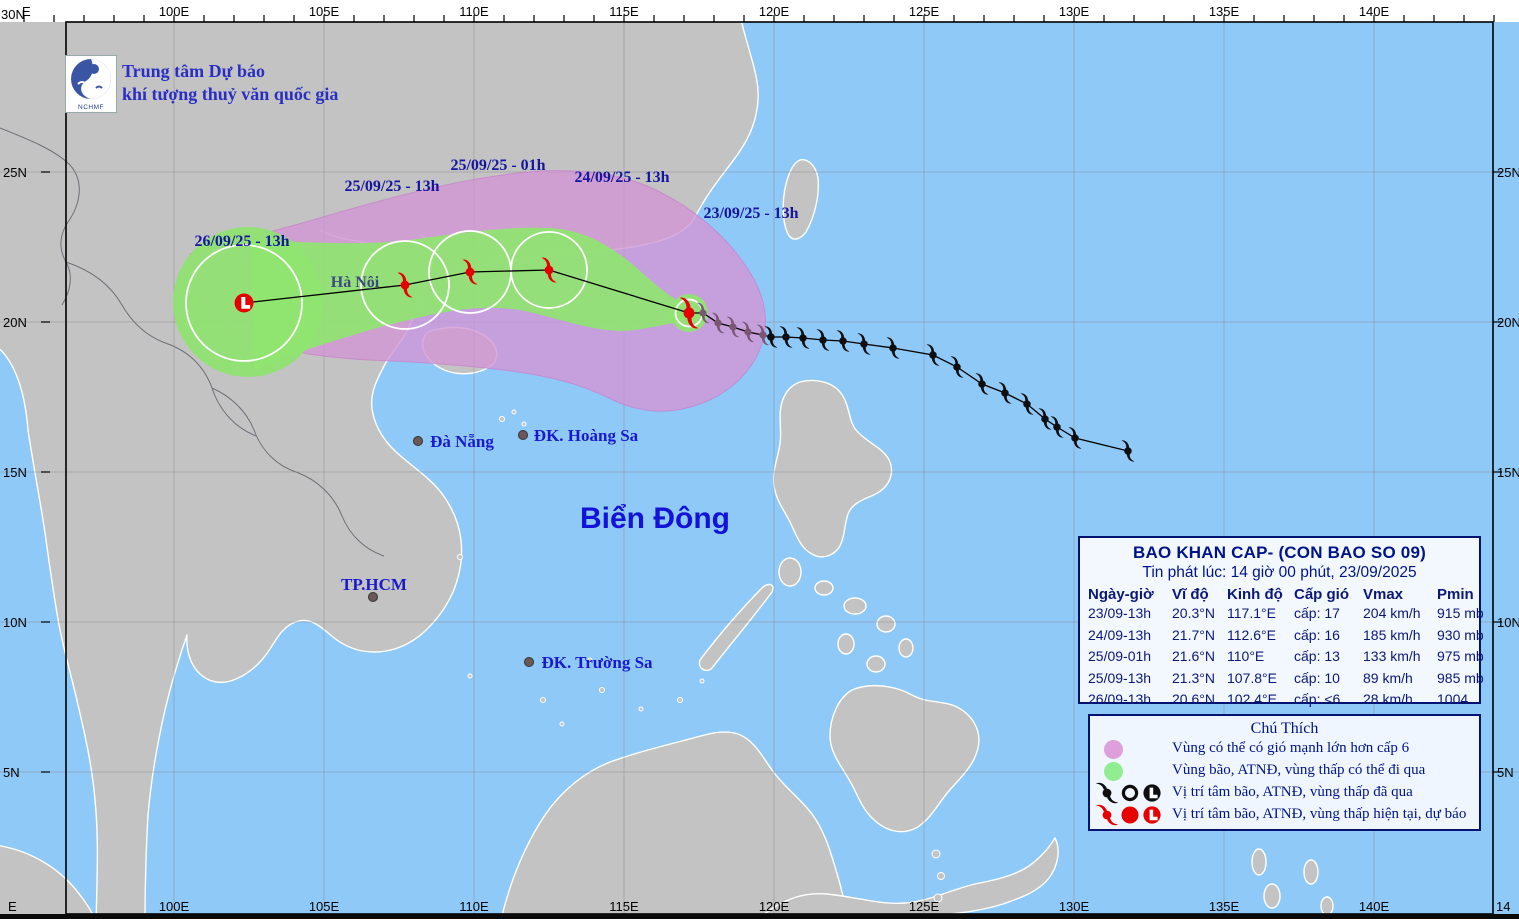 This screenshot has height=919, width=1519. I want to click on land-borneo, so click(674, 825).